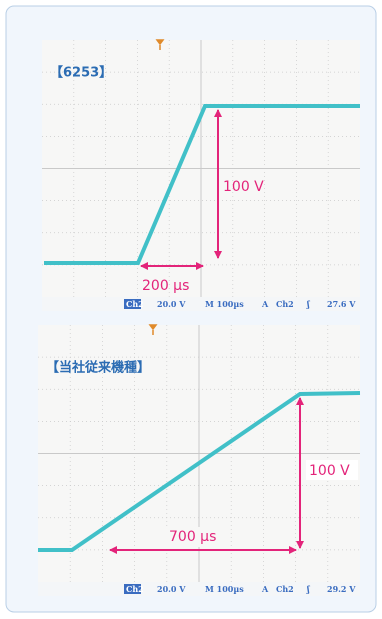 The height and width of the screenshot is (619, 382). I want to click on panel-label: 【当社従来機種】, so click(98, 368).